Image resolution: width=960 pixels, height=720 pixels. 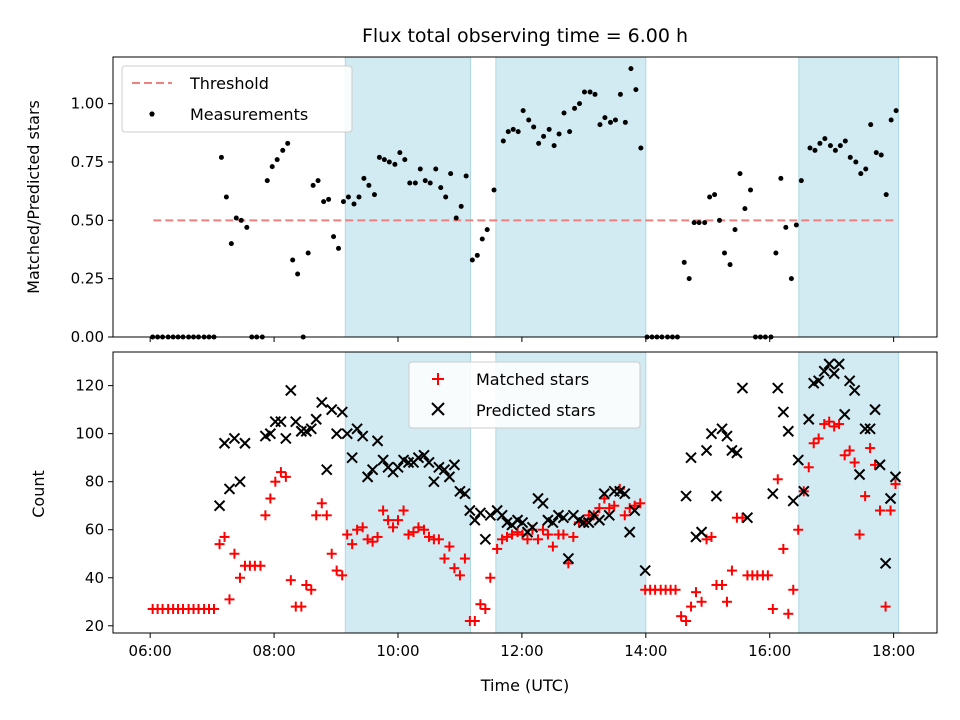 I want to click on y-tick-label: 1.00, so click(x=87, y=104).